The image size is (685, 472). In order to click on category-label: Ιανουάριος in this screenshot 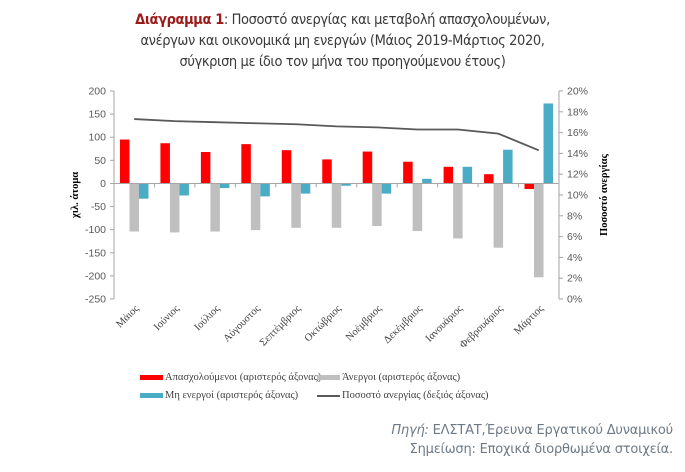, I will do `click(445, 324)`.